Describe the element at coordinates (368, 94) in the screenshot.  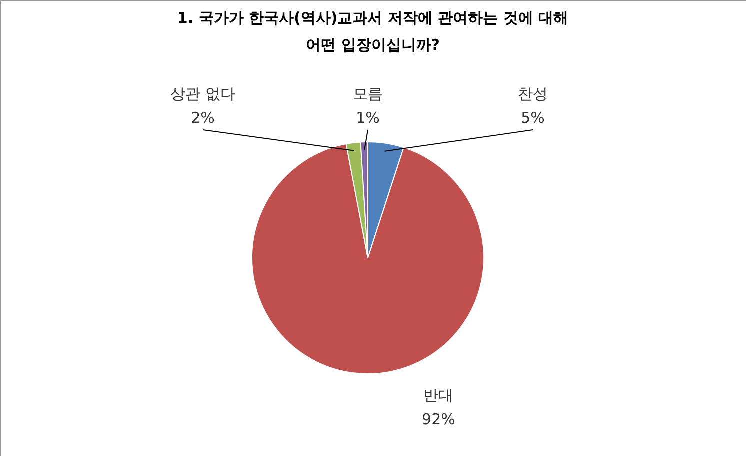
I see `slice-label: 모름` at that location.